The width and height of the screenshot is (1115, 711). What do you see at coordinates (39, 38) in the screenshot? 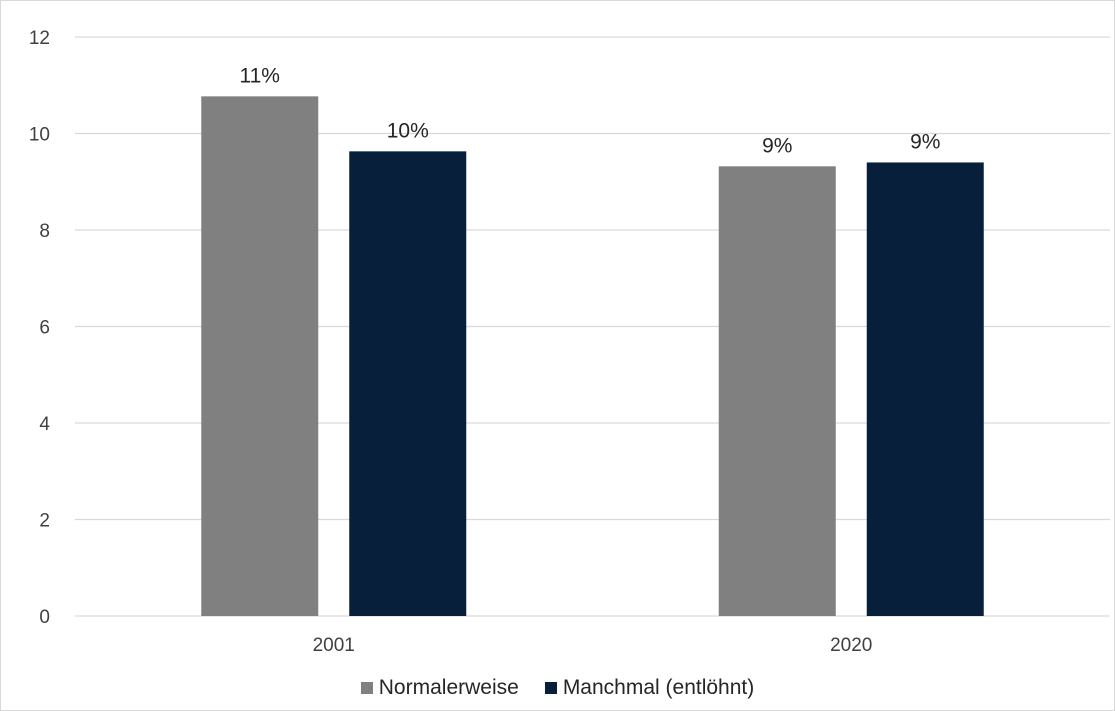
I see `y-tick-label: 12` at bounding box center [39, 38].